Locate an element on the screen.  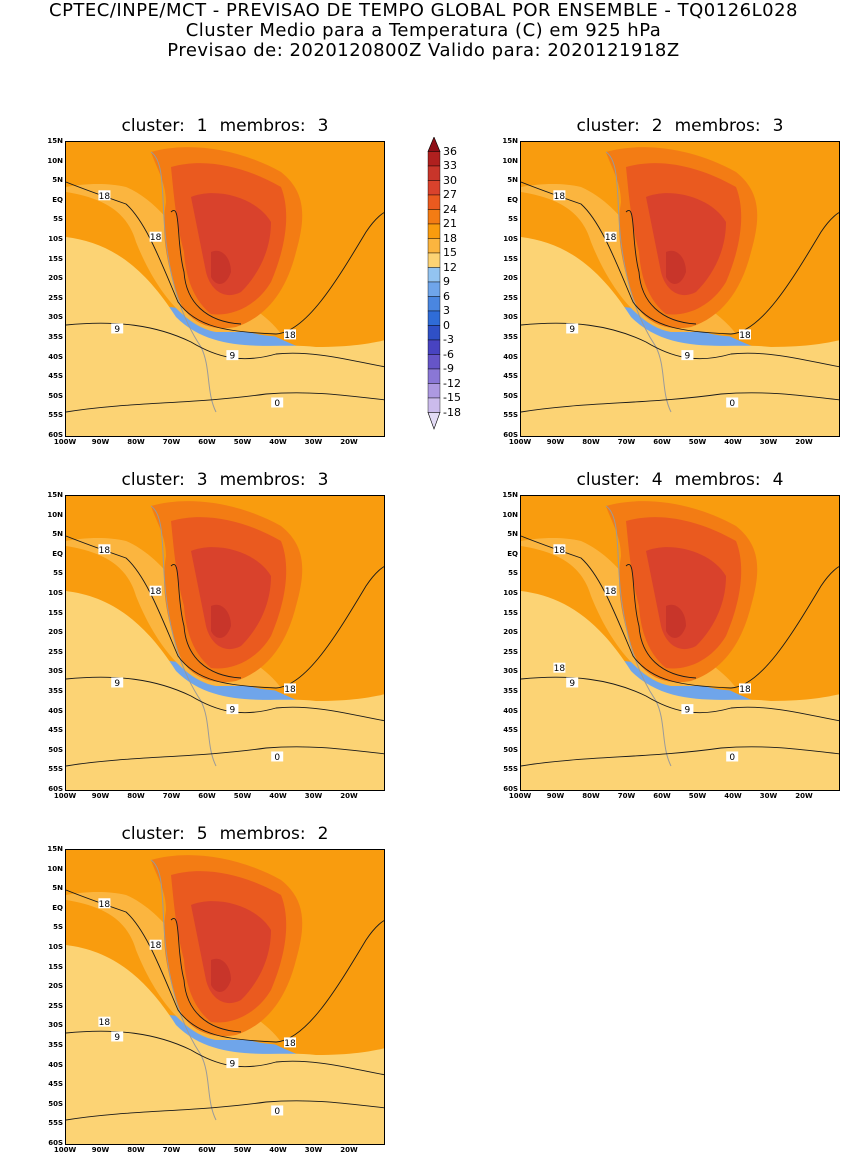
colorbar-tick-label: 3 is located at coordinates (446, 310).